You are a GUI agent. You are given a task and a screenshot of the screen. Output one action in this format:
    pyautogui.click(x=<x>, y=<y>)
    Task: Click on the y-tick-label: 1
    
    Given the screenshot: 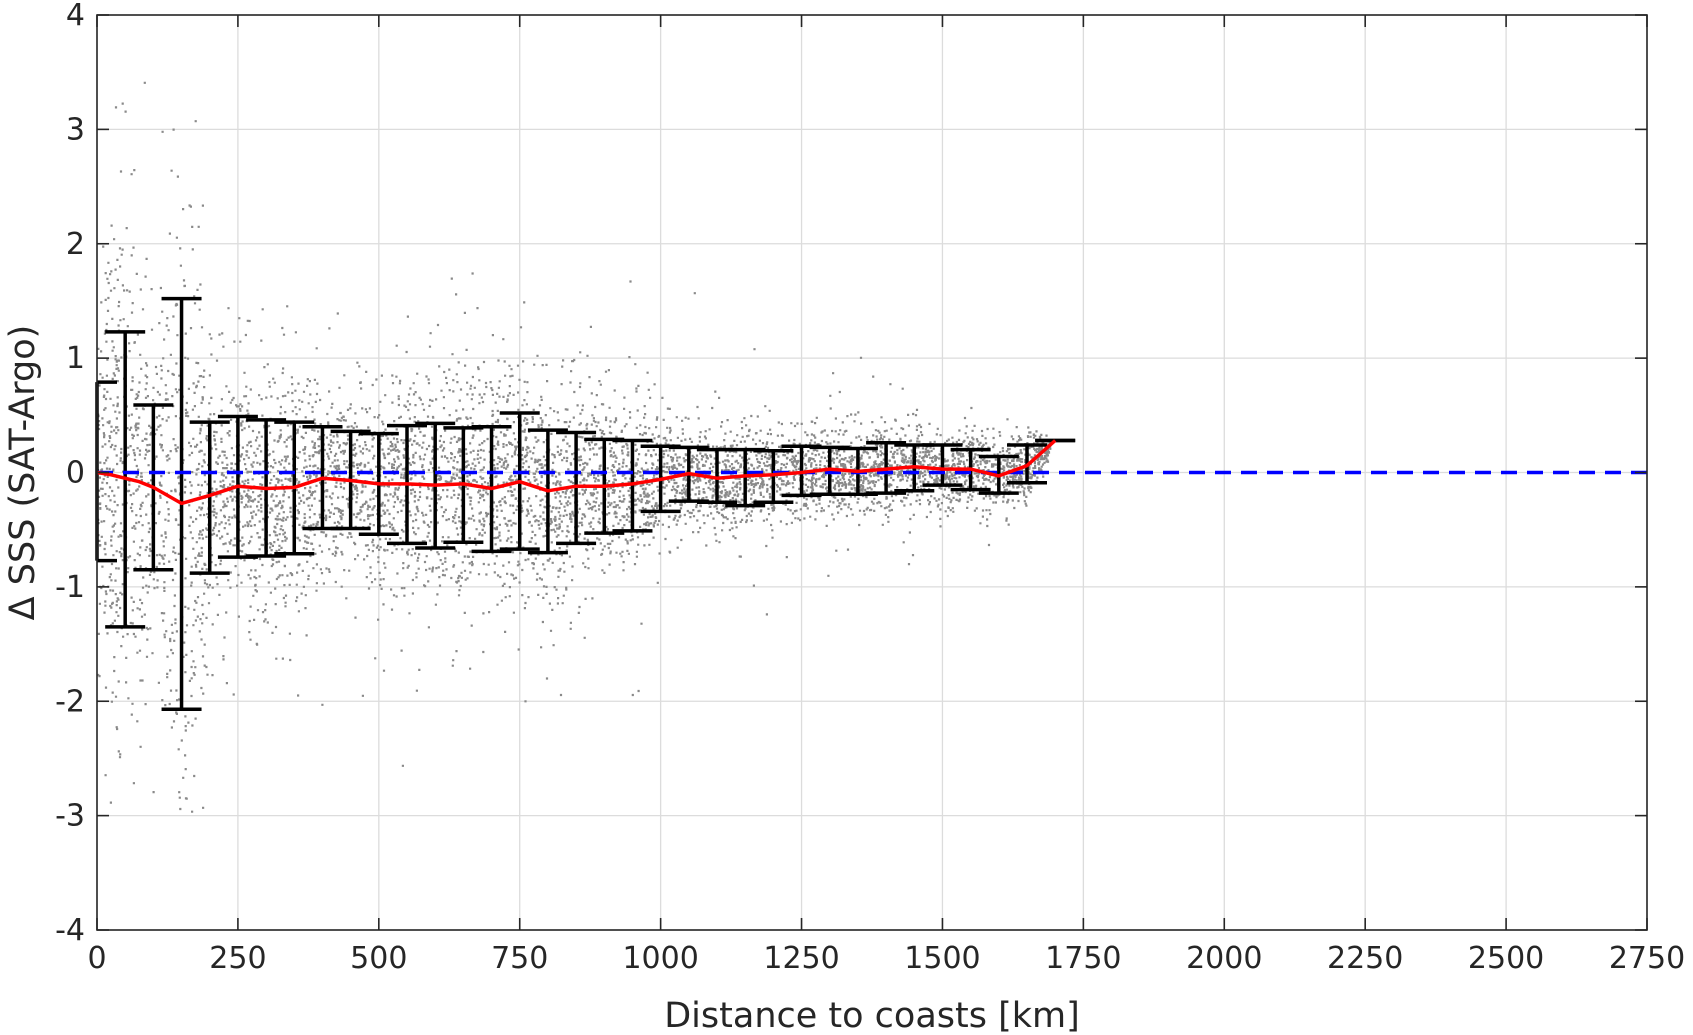 What is the action you would take?
    pyautogui.click(x=75, y=358)
    